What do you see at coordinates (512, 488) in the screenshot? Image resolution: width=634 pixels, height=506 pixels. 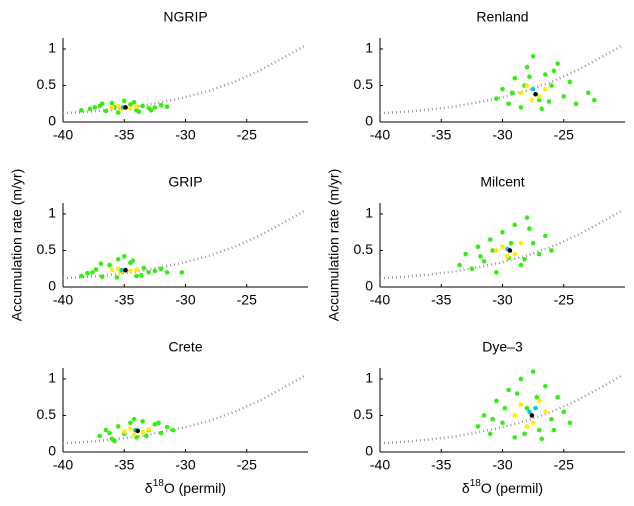 I see `x-axis-label-part: O (permil)` at bounding box center [512, 488].